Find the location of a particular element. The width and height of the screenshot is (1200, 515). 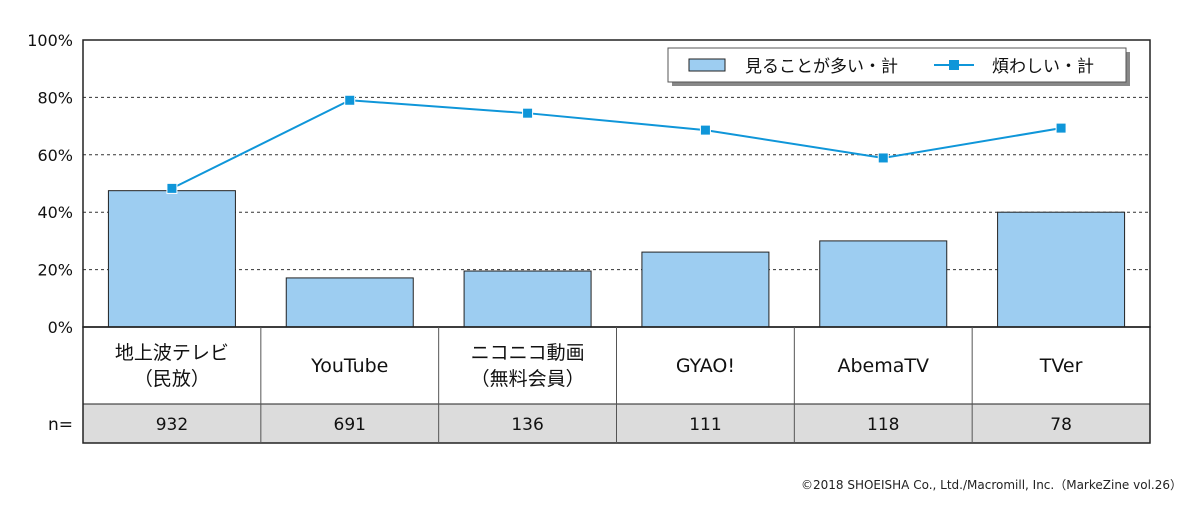

x-tick-label: （民放） is located at coordinates (172, 379).